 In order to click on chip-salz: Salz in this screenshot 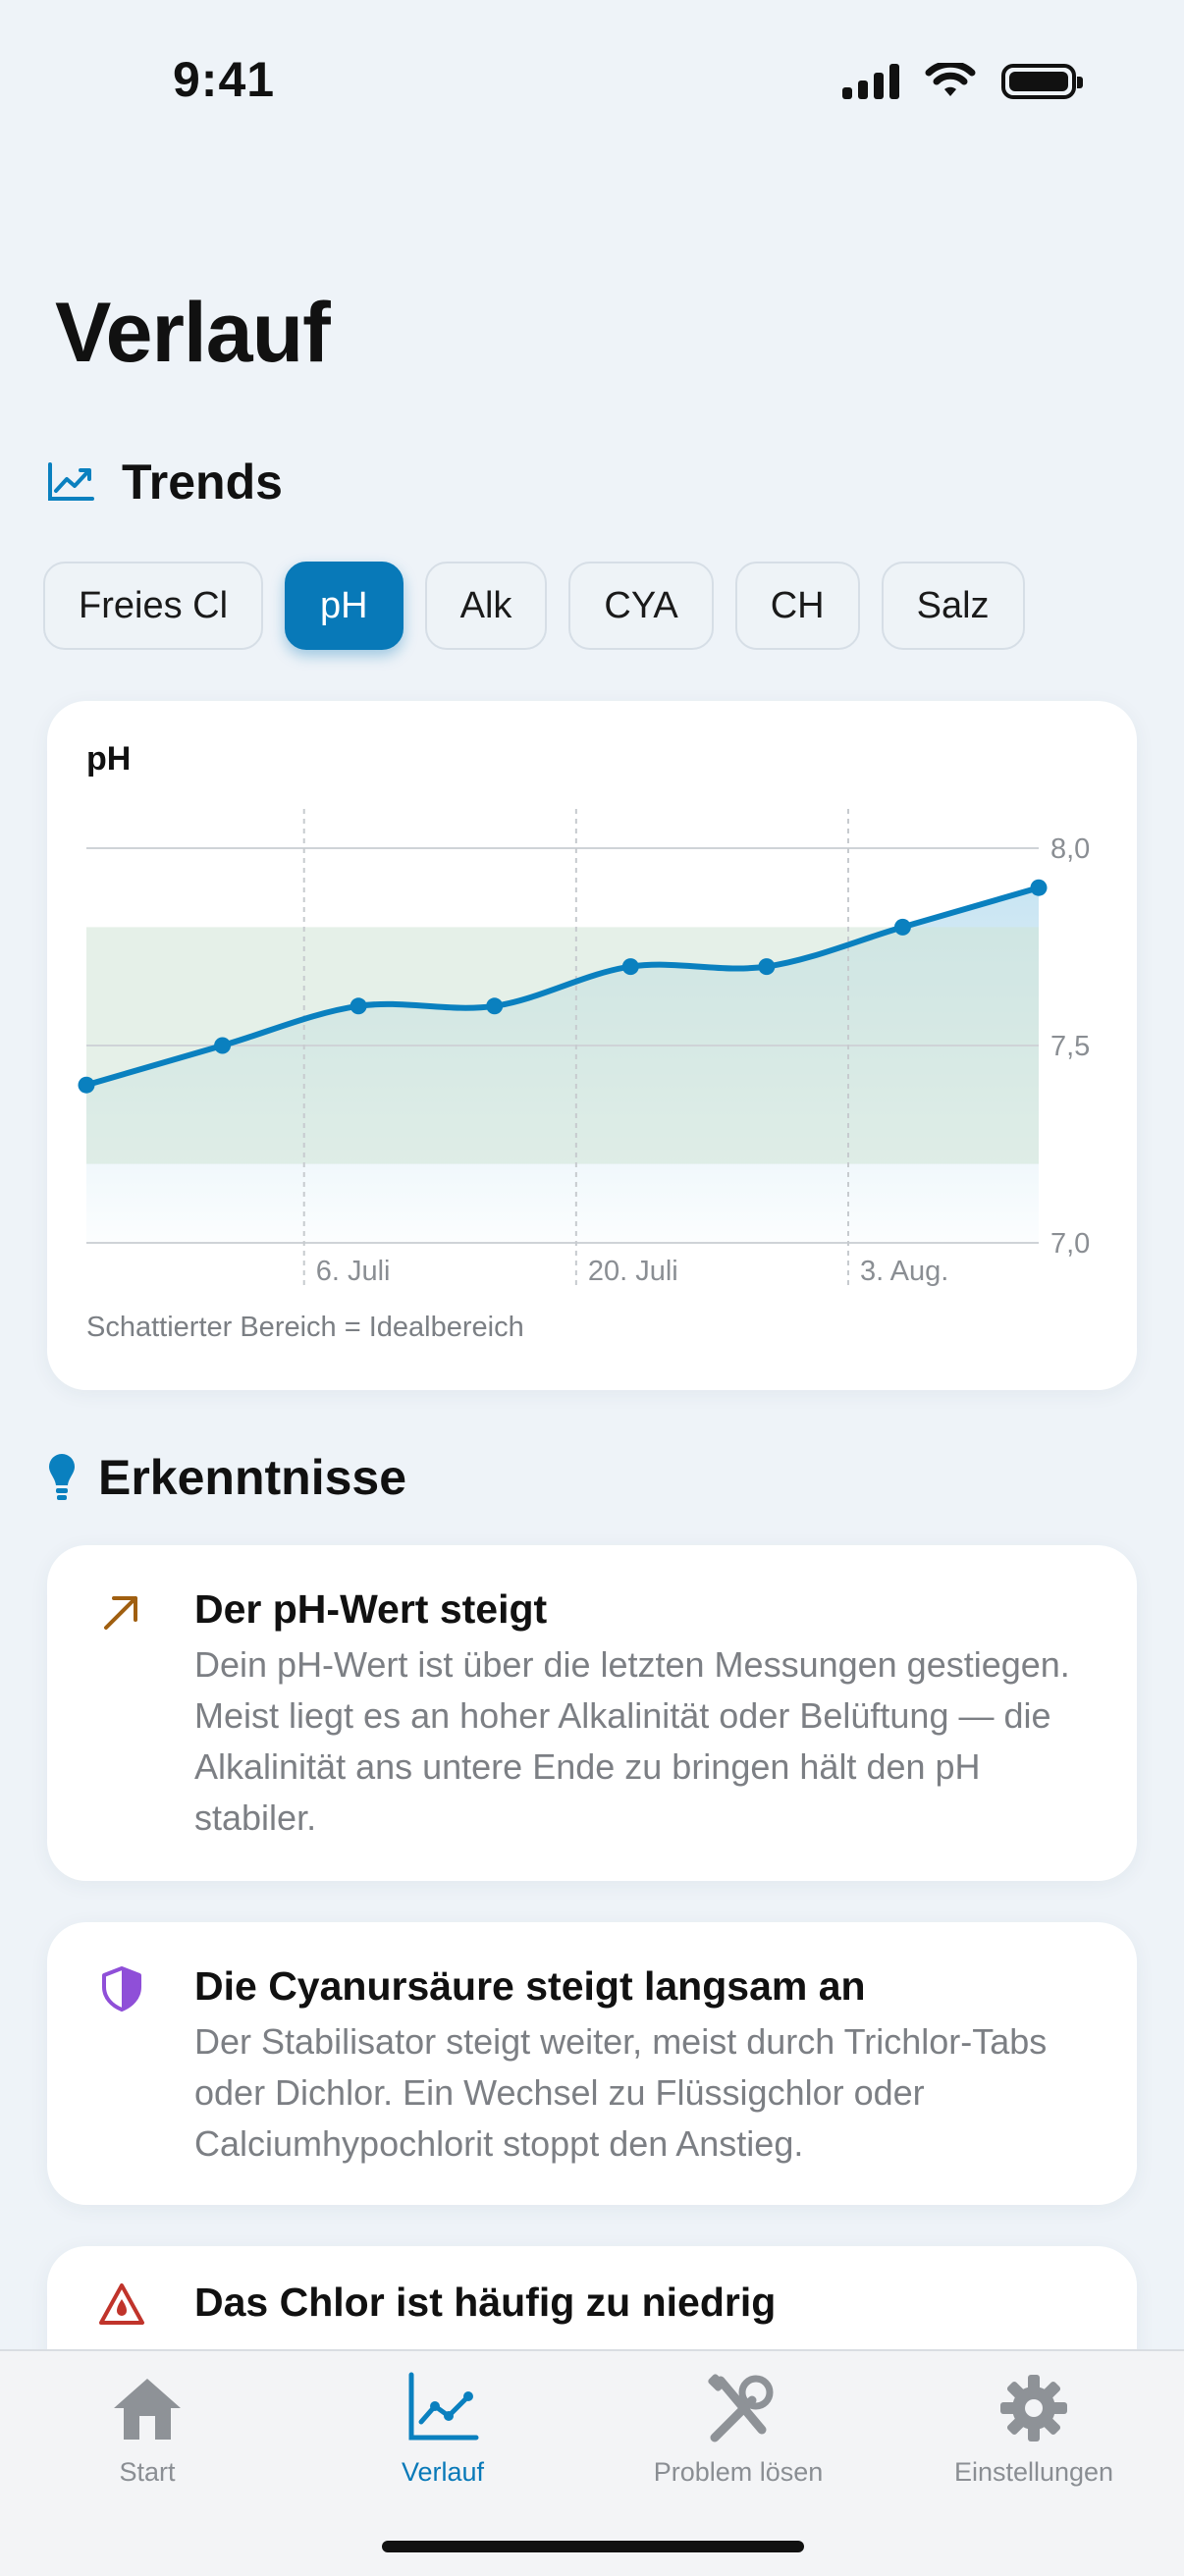, I will do `click(953, 606)`.